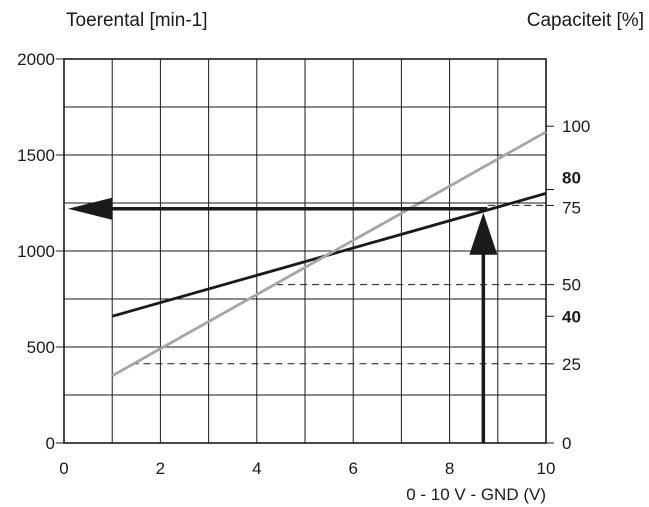 This screenshot has width=649, height=507. What do you see at coordinates (571, 285) in the screenshot?
I see `right-tick-label: 50` at bounding box center [571, 285].